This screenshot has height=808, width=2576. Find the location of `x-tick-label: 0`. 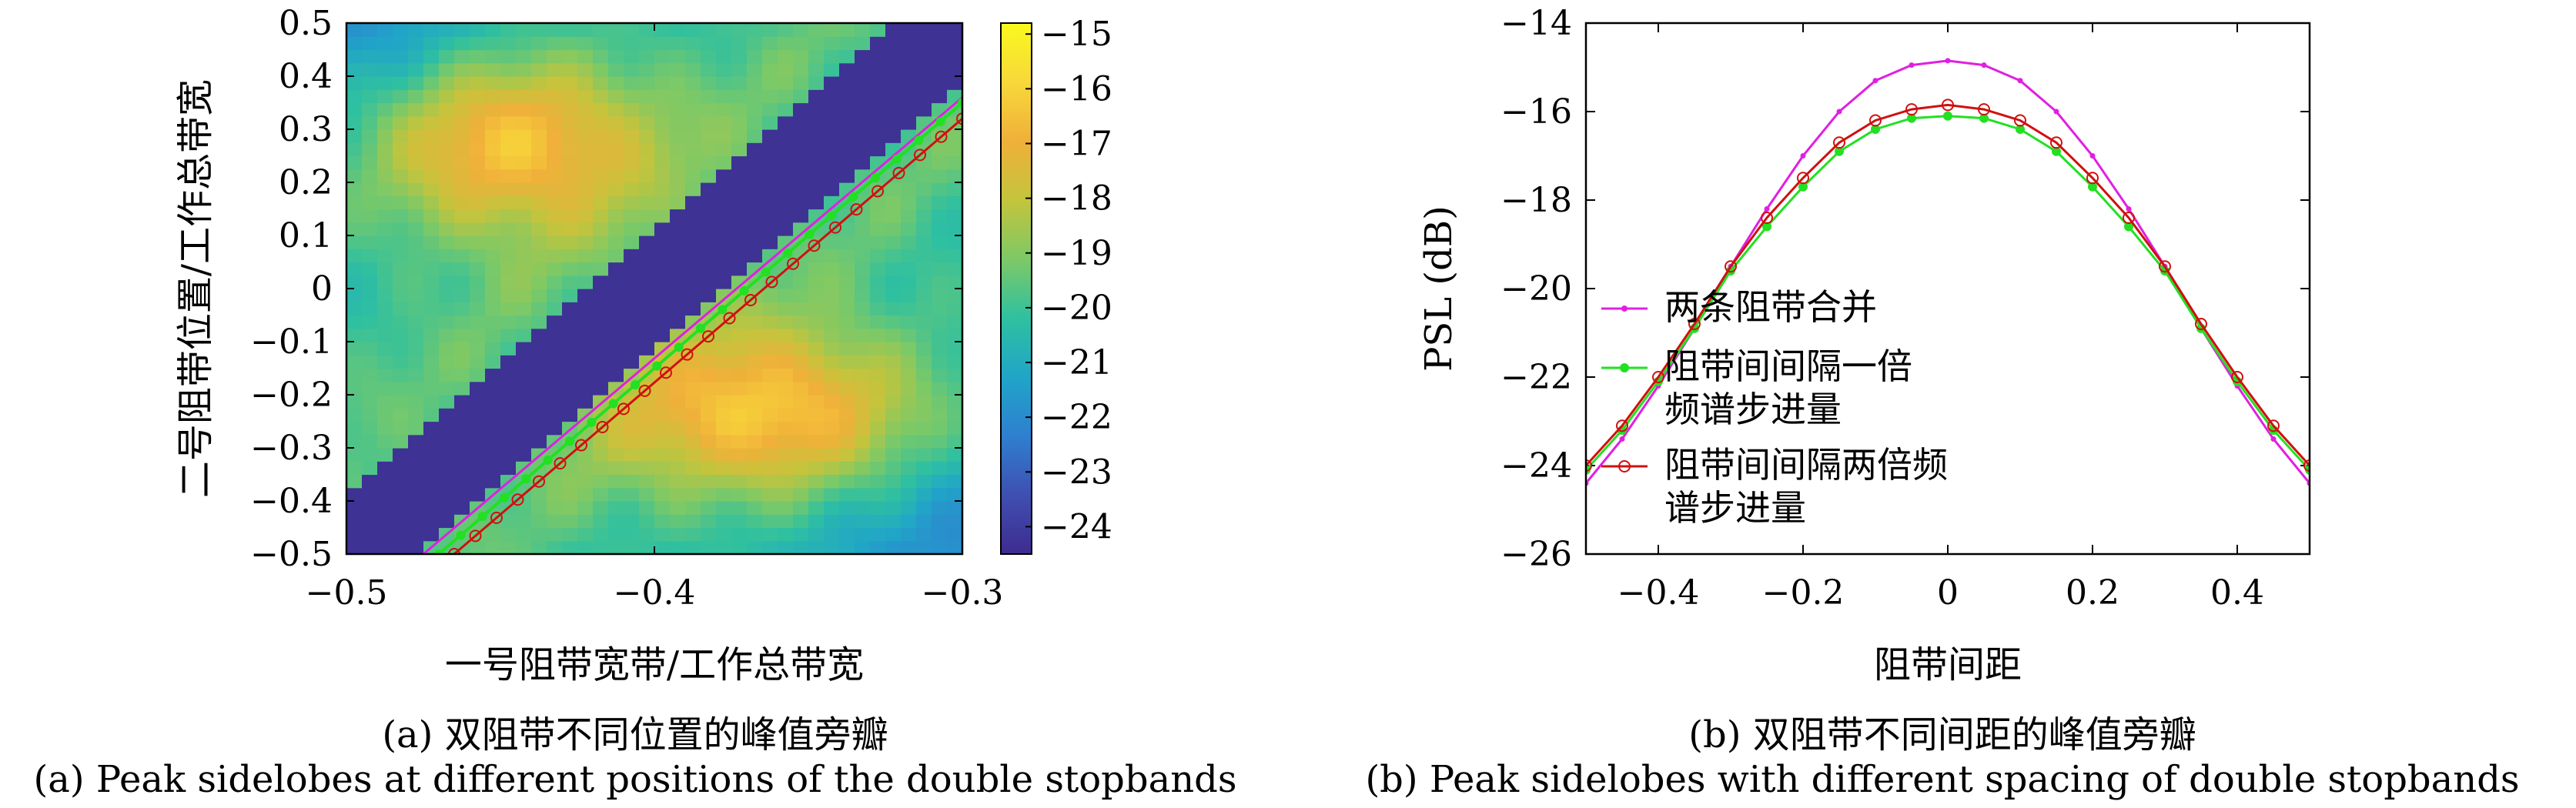

x-tick-label: 0 is located at coordinates (1948, 593).